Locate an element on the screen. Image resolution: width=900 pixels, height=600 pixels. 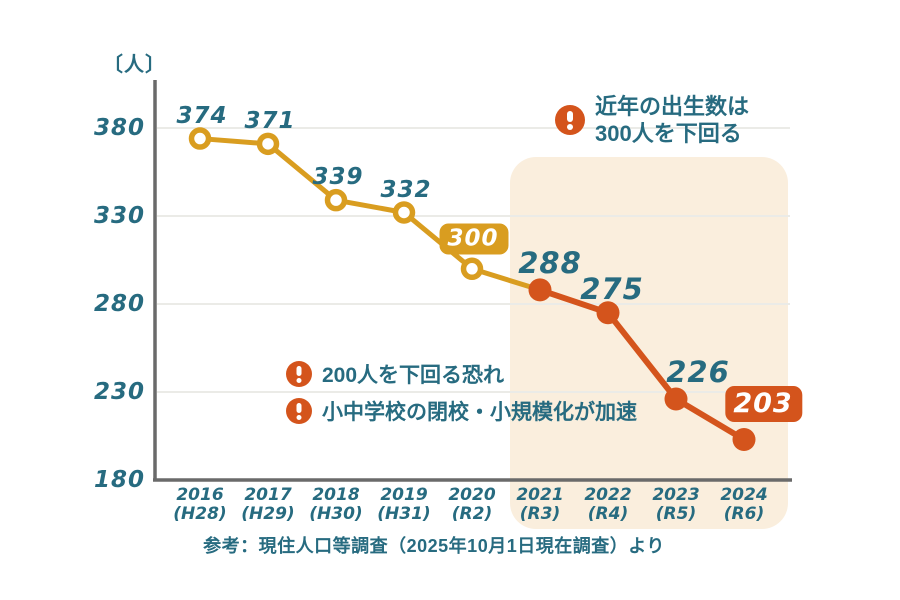
x-tick-2023: 2023 (R5) is located at coordinates (675, 505).